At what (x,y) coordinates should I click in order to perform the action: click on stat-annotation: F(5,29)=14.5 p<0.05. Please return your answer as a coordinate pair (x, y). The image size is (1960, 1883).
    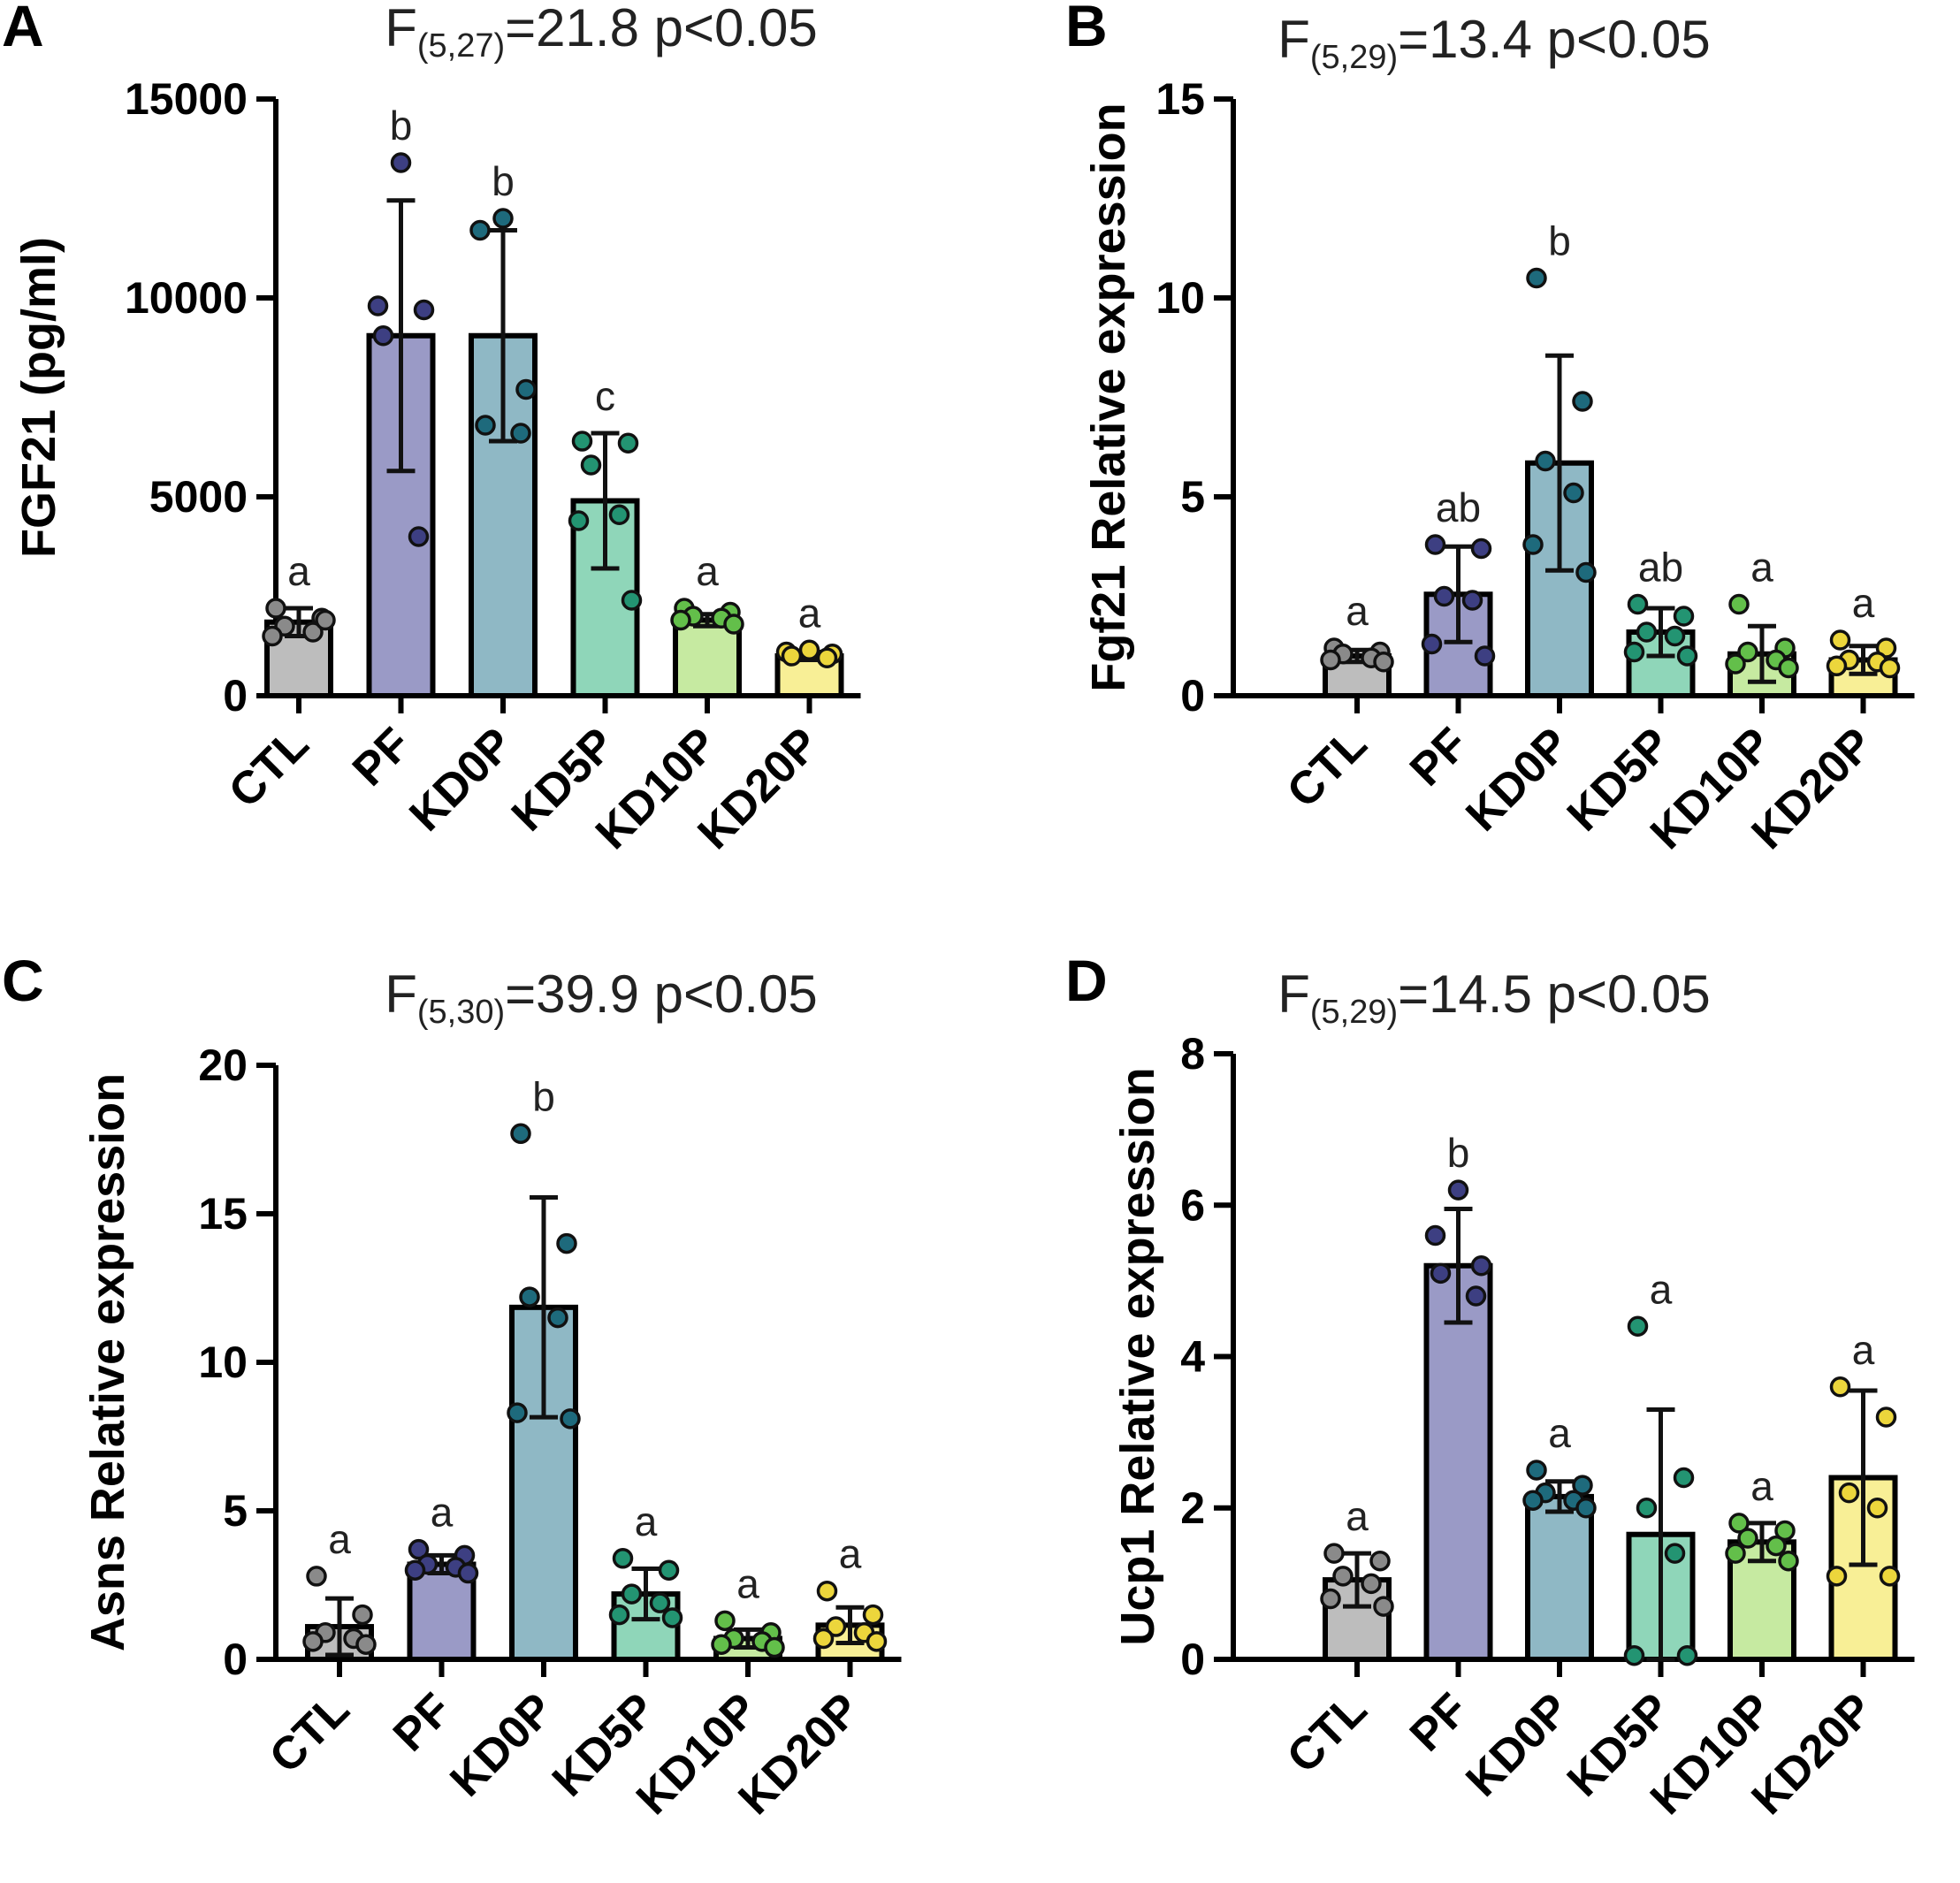
    Looking at the image, I should click on (1494, 997).